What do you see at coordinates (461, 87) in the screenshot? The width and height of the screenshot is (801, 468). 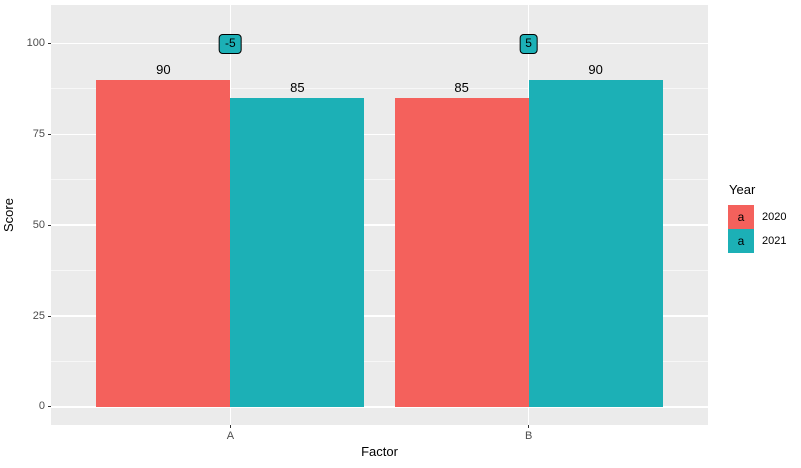 I see `bar-value-label-B-2020: 85` at bounding box center [461, 87].